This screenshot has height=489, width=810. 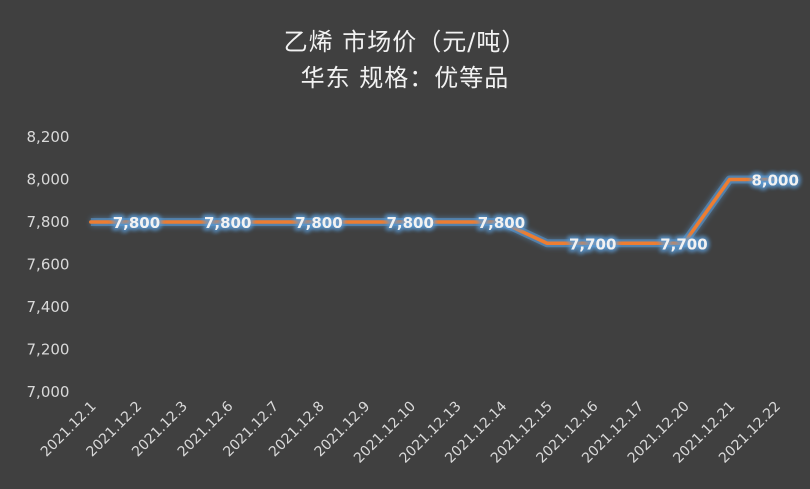 What do you see at coordinates (405, 42) in the screenshot?
I see `chart-title-line-1: 乙烯 市场价（元/吨）` at bounding box center [405, 42].